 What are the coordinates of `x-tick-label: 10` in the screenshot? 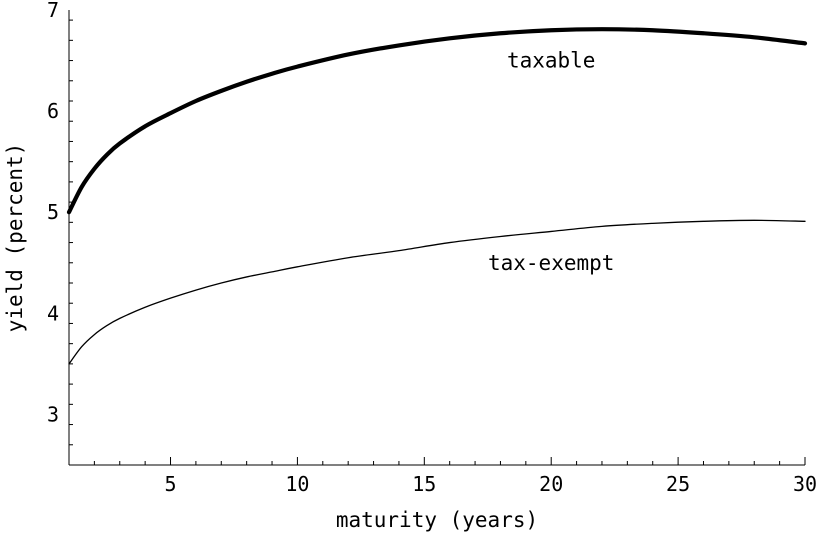 It's located at (297, 484).